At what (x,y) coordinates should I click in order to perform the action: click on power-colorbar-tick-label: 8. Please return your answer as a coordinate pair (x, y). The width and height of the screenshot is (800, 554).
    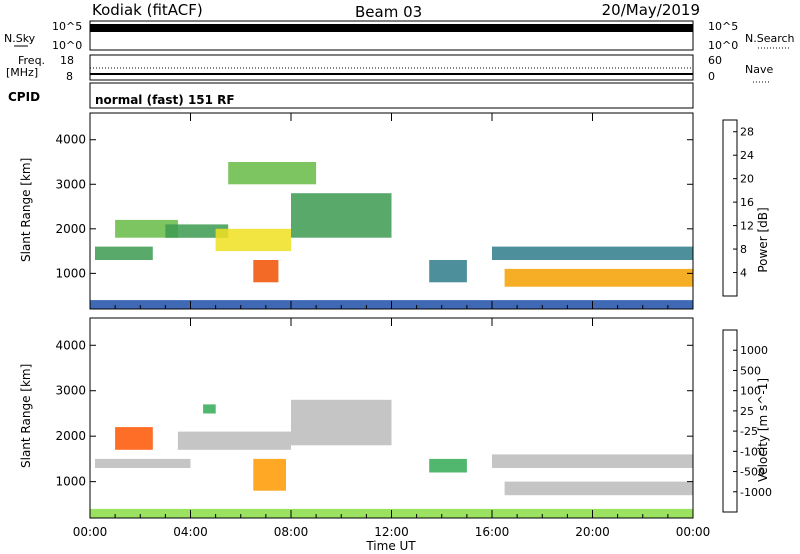
    Looking at the image, I should click on (743, 249).